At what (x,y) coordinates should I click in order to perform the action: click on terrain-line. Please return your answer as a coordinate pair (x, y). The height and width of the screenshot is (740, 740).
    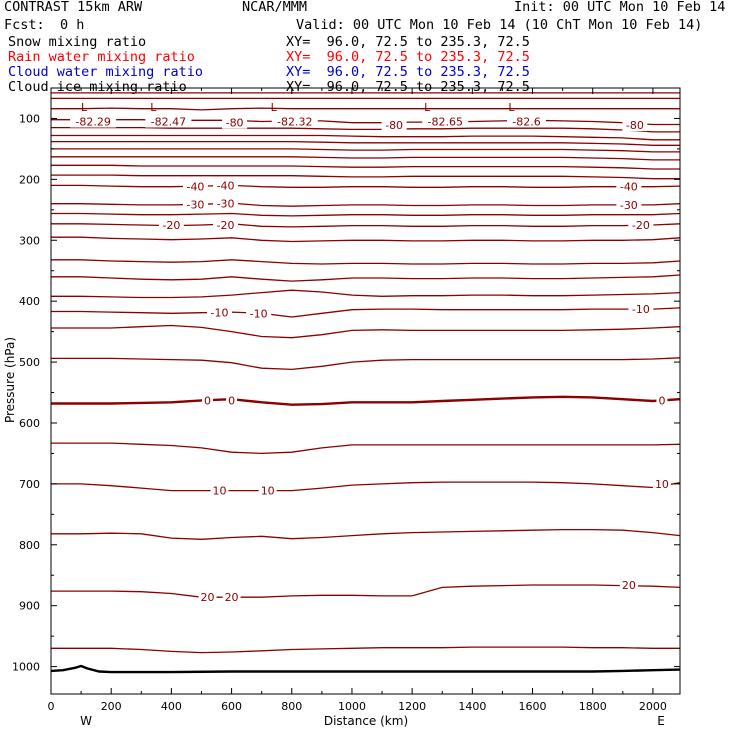
    Looking at the image, I should click on (365, 669).